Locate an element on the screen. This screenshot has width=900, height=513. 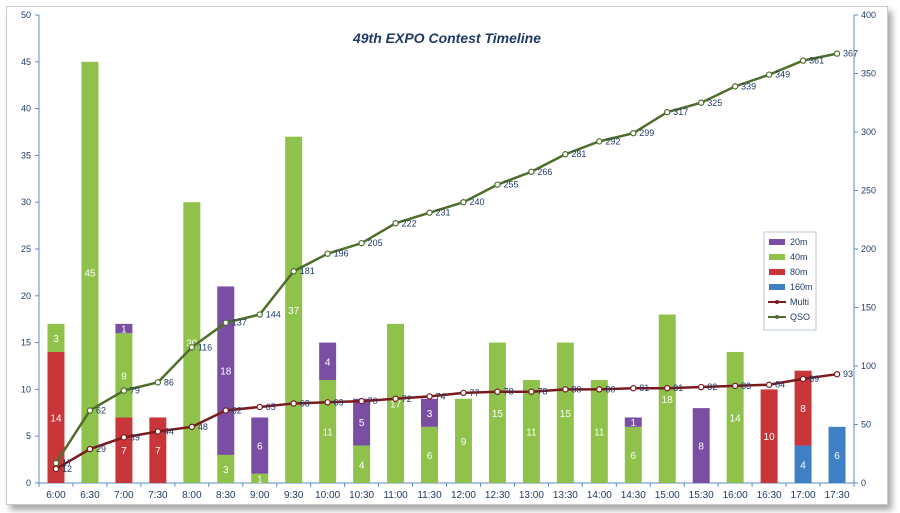
point-value-label: 299 is located at coordinates (646, 133).